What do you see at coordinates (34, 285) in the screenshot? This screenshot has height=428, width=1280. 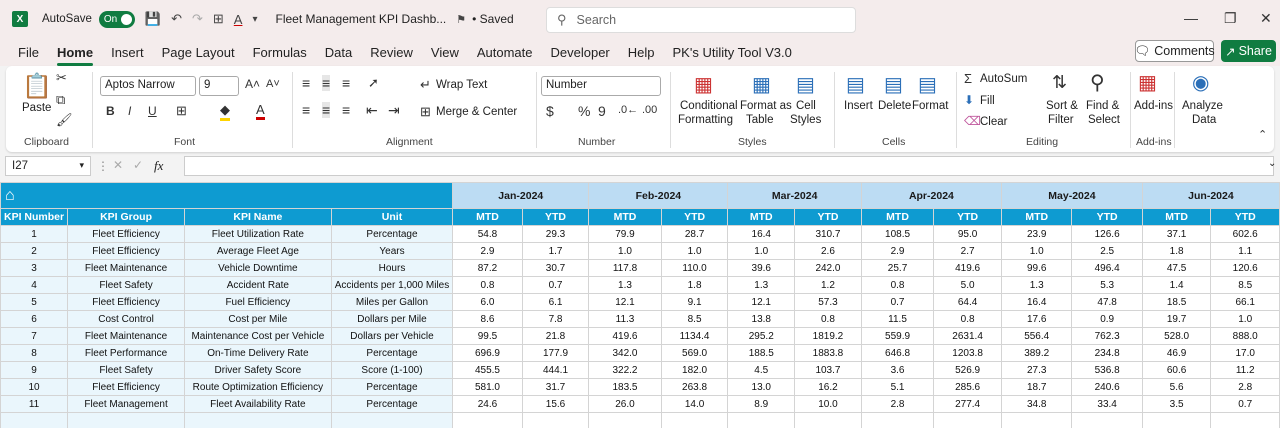 I see `kpi-number-cell: 4` at bounding box center [34, 285].